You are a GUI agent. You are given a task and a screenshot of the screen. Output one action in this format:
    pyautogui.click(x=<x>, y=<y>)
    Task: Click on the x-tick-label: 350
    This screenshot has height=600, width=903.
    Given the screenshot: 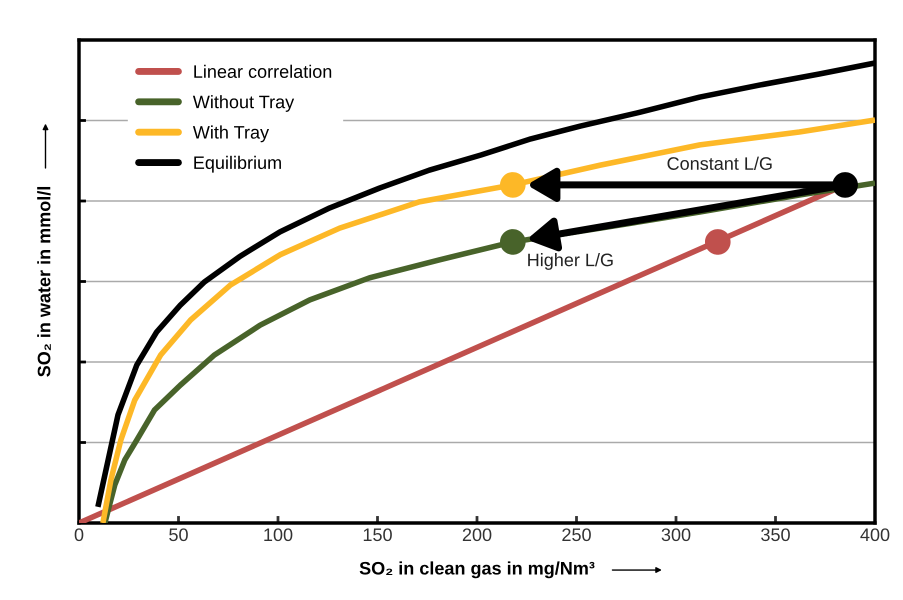 What is the action you would take?
    pyautogui.click(x=775, y=535)
    